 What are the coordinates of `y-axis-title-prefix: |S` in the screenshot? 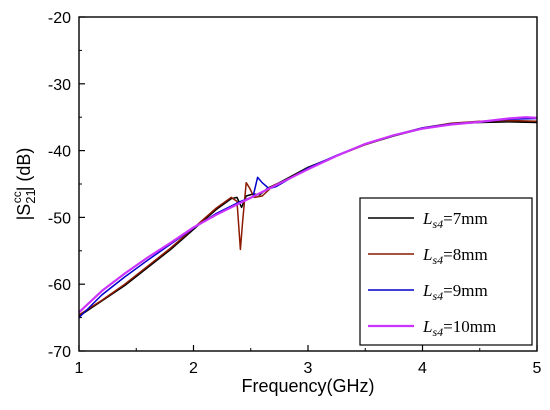 It's located at (24, 212).